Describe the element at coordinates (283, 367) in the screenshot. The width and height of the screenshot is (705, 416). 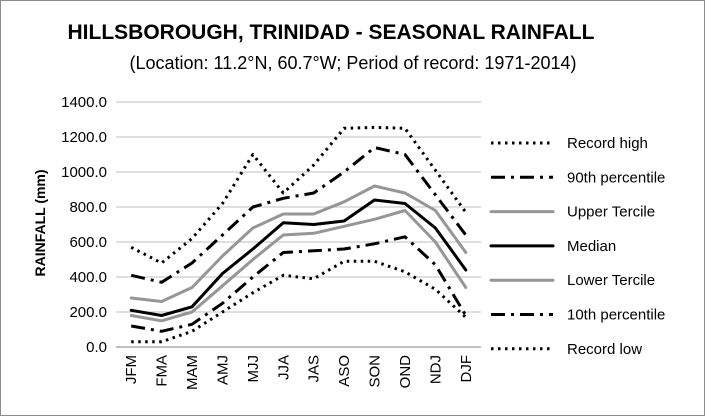
I see `x-tick-label: JJA` at that location.